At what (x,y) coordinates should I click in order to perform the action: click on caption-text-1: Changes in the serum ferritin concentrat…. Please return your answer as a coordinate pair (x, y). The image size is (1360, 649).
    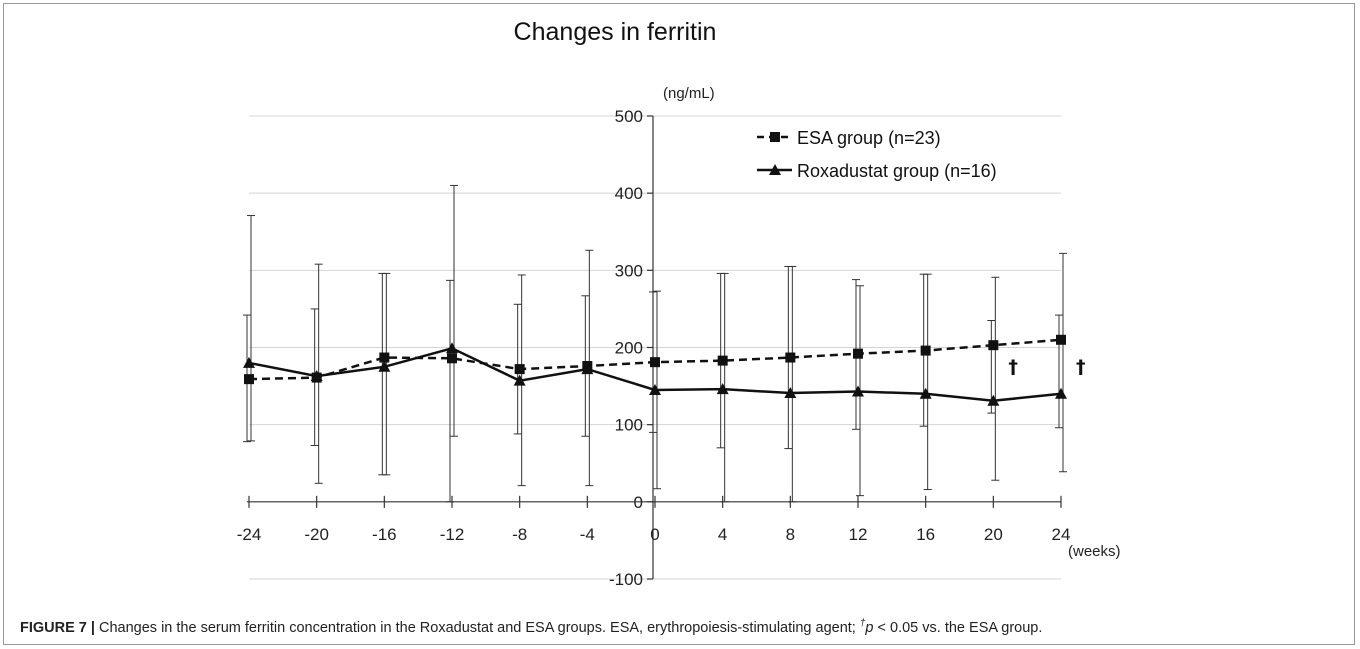
    Looking at the image, I should click on (477, 628).